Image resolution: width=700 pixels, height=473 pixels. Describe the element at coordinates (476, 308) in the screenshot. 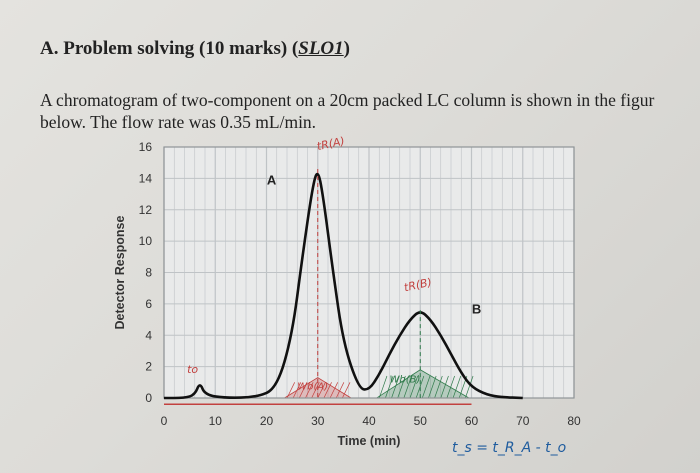

I see `peak-label: B` at that location.